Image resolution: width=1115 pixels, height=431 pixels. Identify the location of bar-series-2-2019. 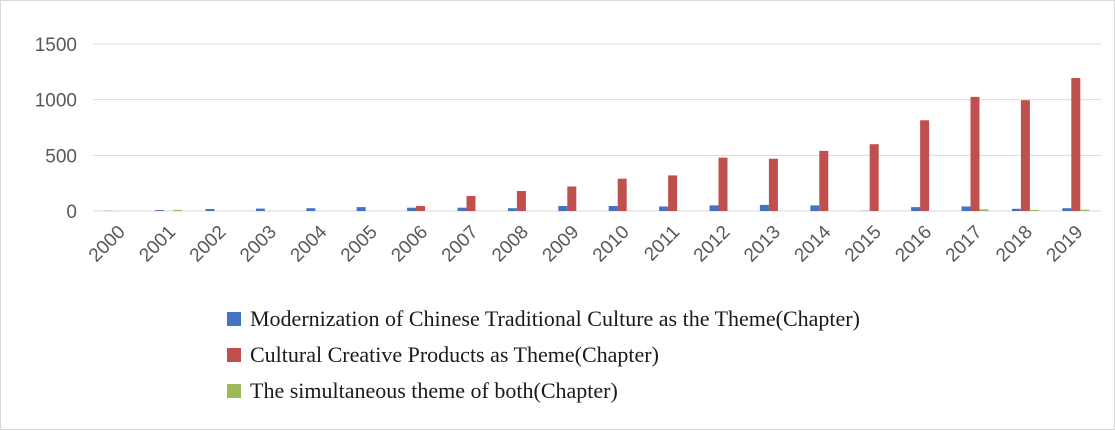
(1084, 210).